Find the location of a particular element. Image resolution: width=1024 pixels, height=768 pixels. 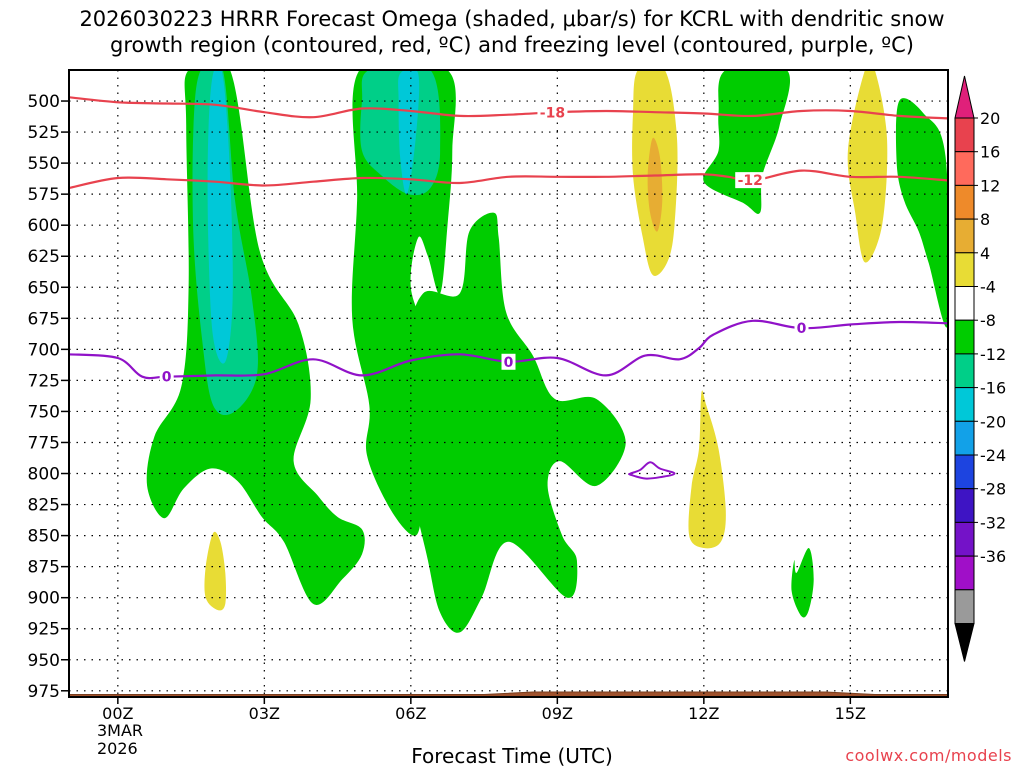

y-tick-label-975: 975 is located at coordinates (44, 692).